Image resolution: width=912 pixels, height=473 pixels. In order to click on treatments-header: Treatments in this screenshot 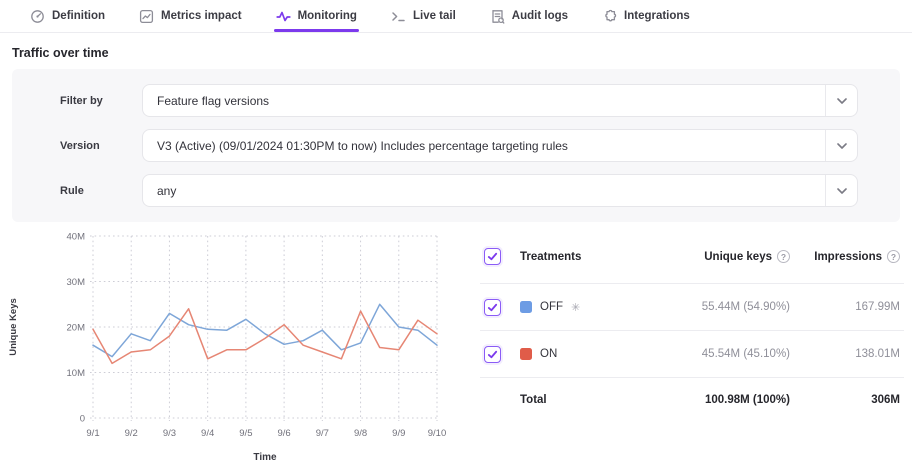, I will do `click(551, 256)`.